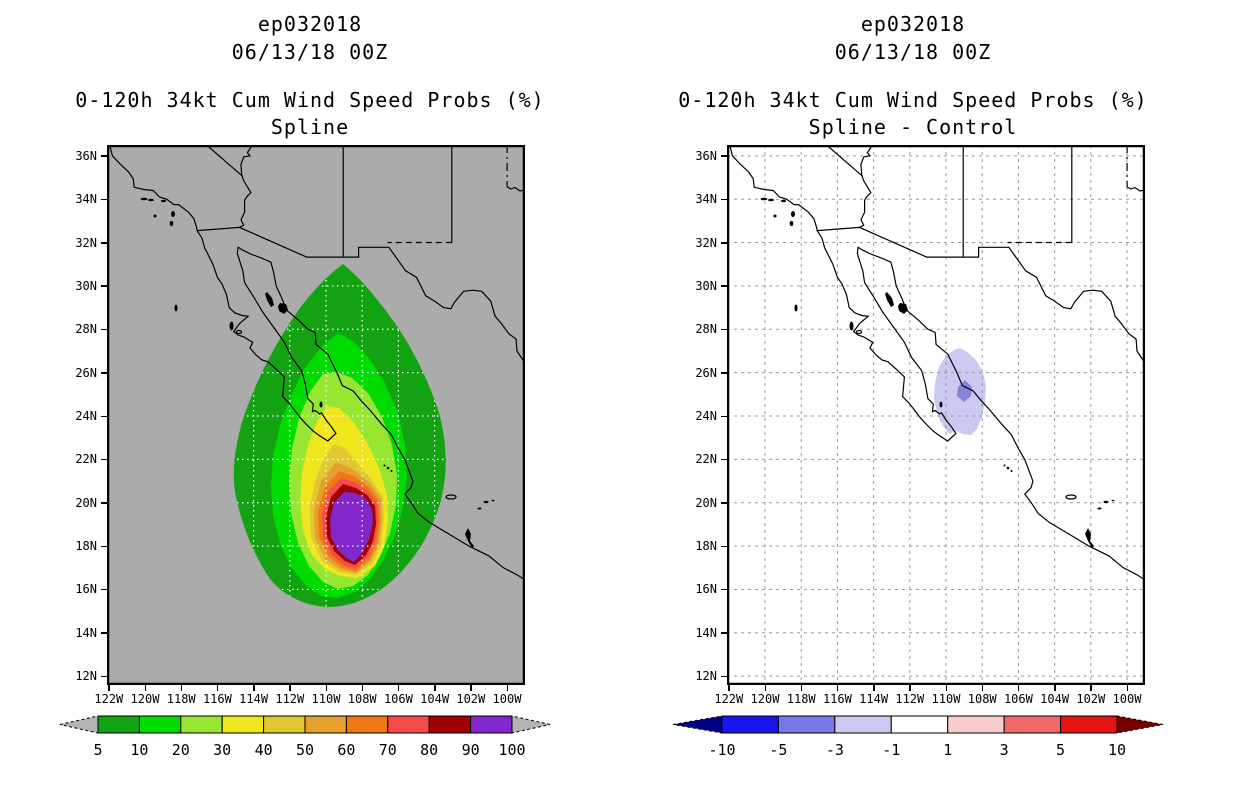  What do you see at coordinates (86, 459) in the screenshot?
I see `lat-tick-label: 22N` at bounding box center [86, 459].